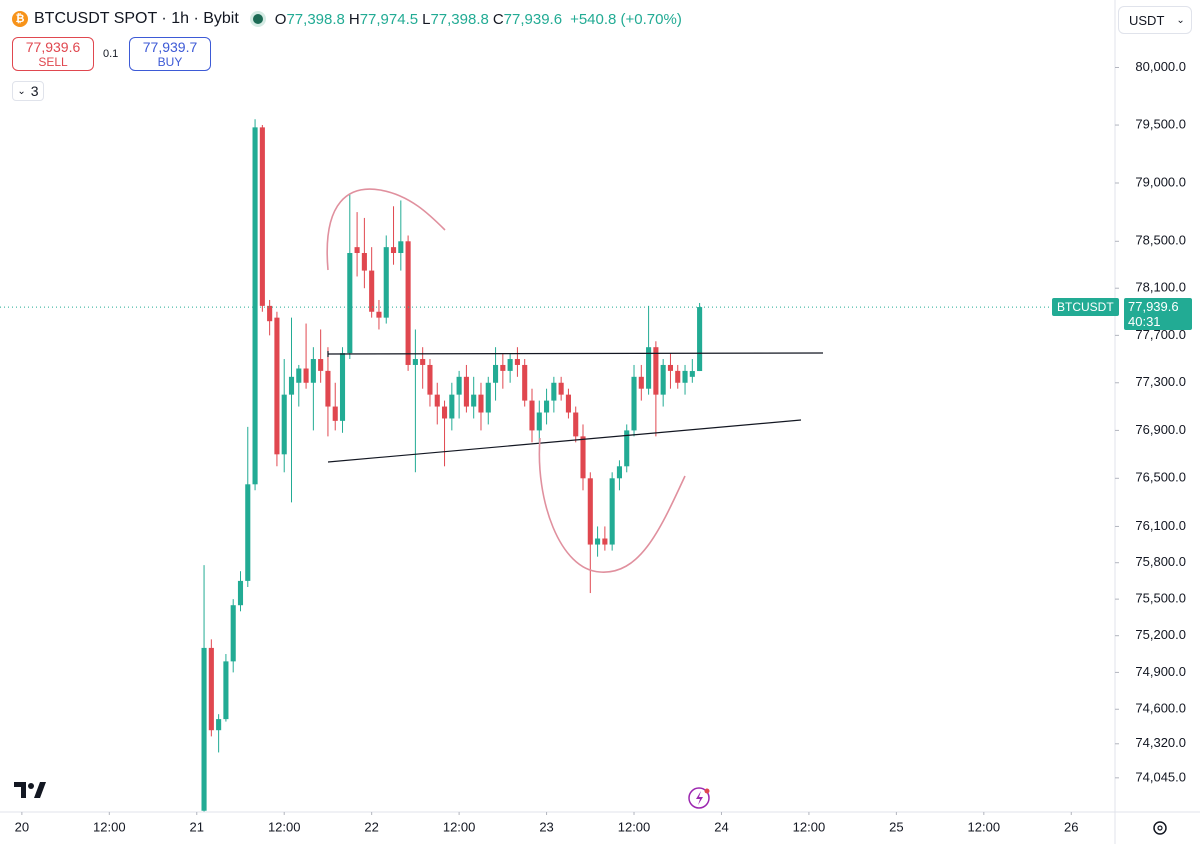 The image size is (1200, 844). What do you see at coordinates (1160, 381) in the screenshot?
I see `y-tick-label: 77,300.0` at bounding box center [1160, 381].